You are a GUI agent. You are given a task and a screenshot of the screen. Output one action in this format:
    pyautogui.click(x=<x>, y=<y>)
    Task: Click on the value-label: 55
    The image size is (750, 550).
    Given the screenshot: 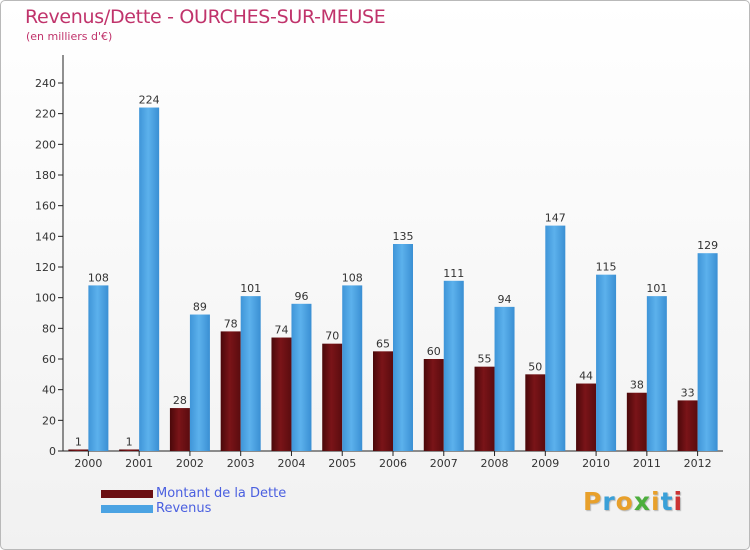 What is the action you would take?
    pyautogui.click(x=485, y=359)
    